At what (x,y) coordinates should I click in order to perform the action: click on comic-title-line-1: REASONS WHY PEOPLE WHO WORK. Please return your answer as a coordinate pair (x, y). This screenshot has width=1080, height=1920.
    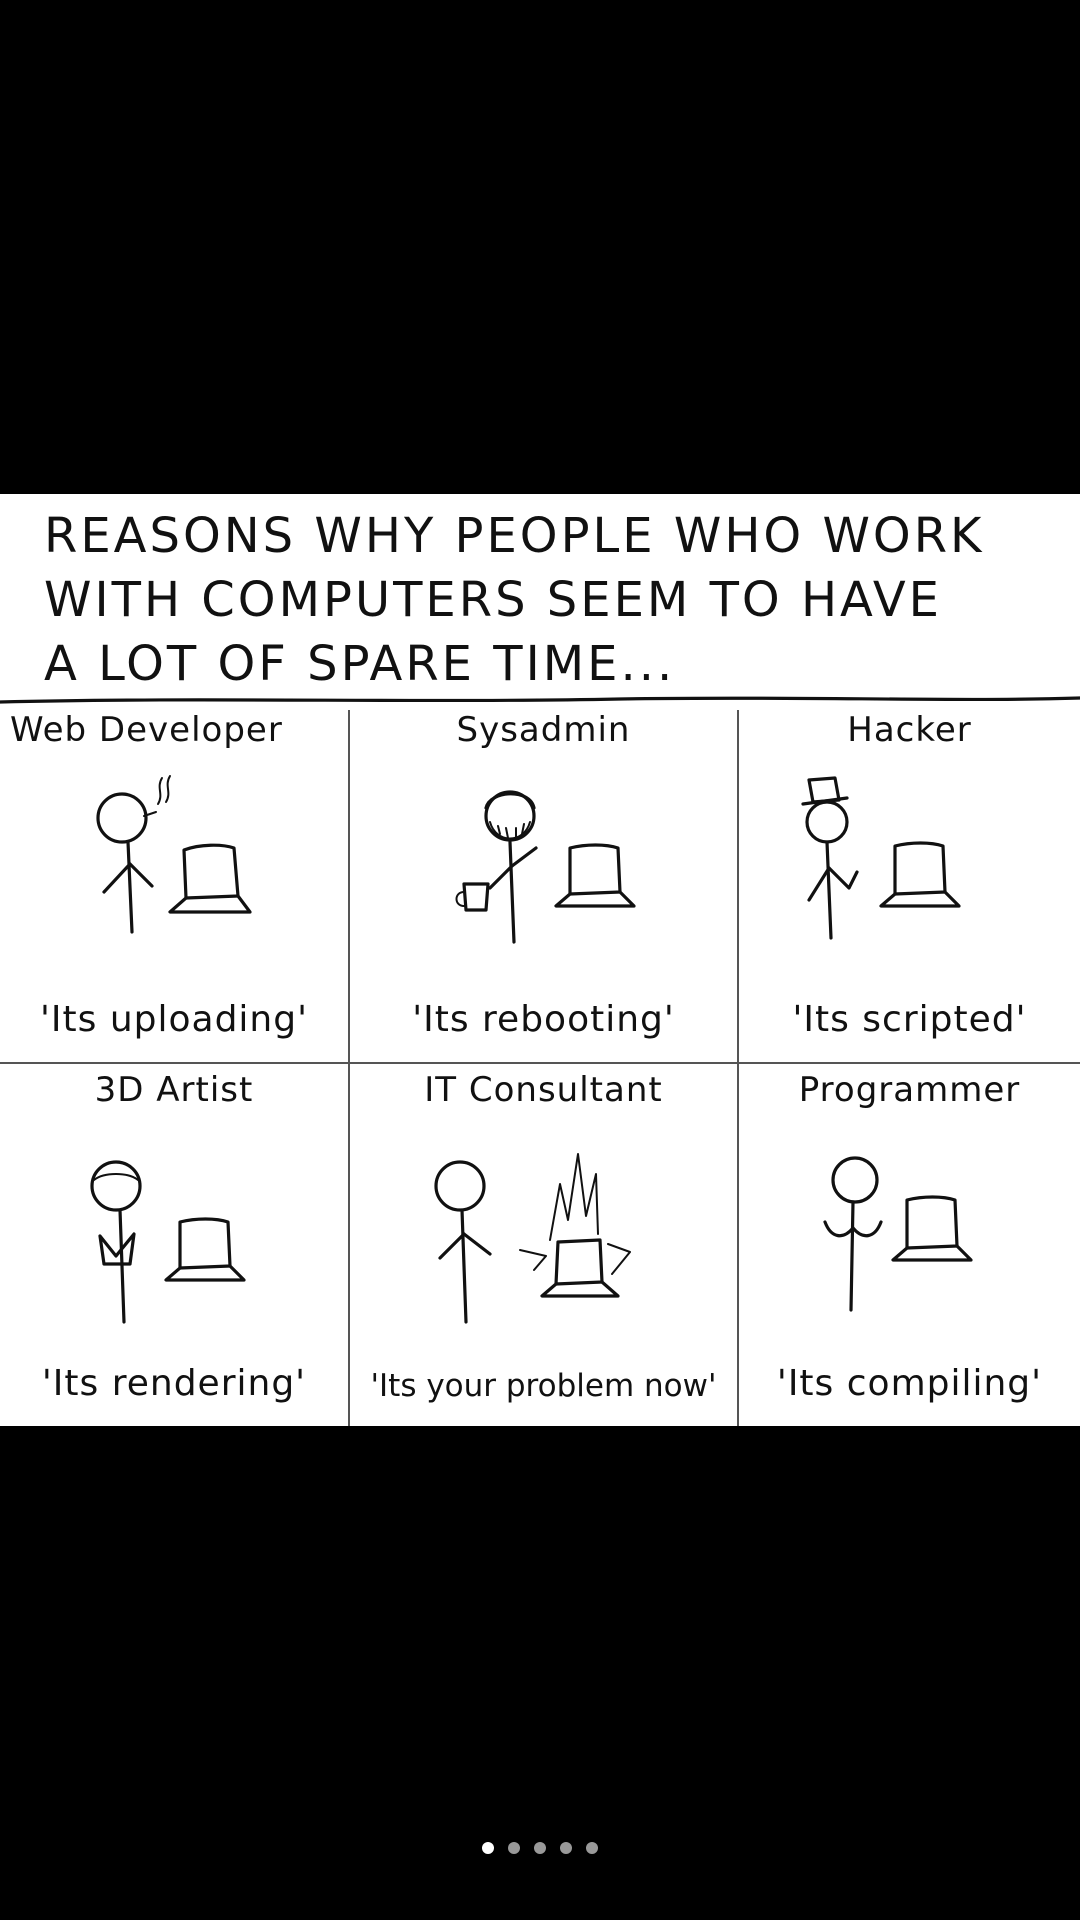
    Looking at the image, I should click on (514, 536).